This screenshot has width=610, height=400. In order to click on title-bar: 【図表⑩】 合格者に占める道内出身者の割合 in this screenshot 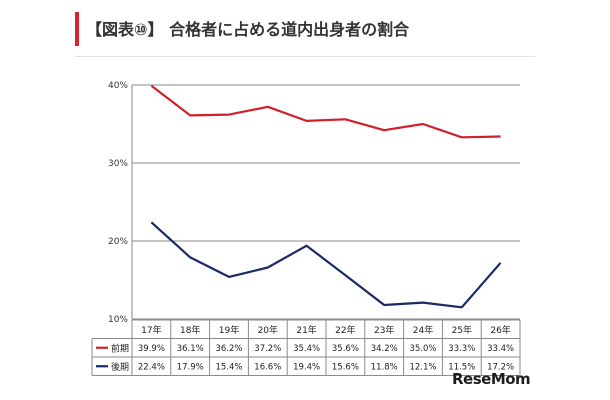, I will do `click(305, 29)`.